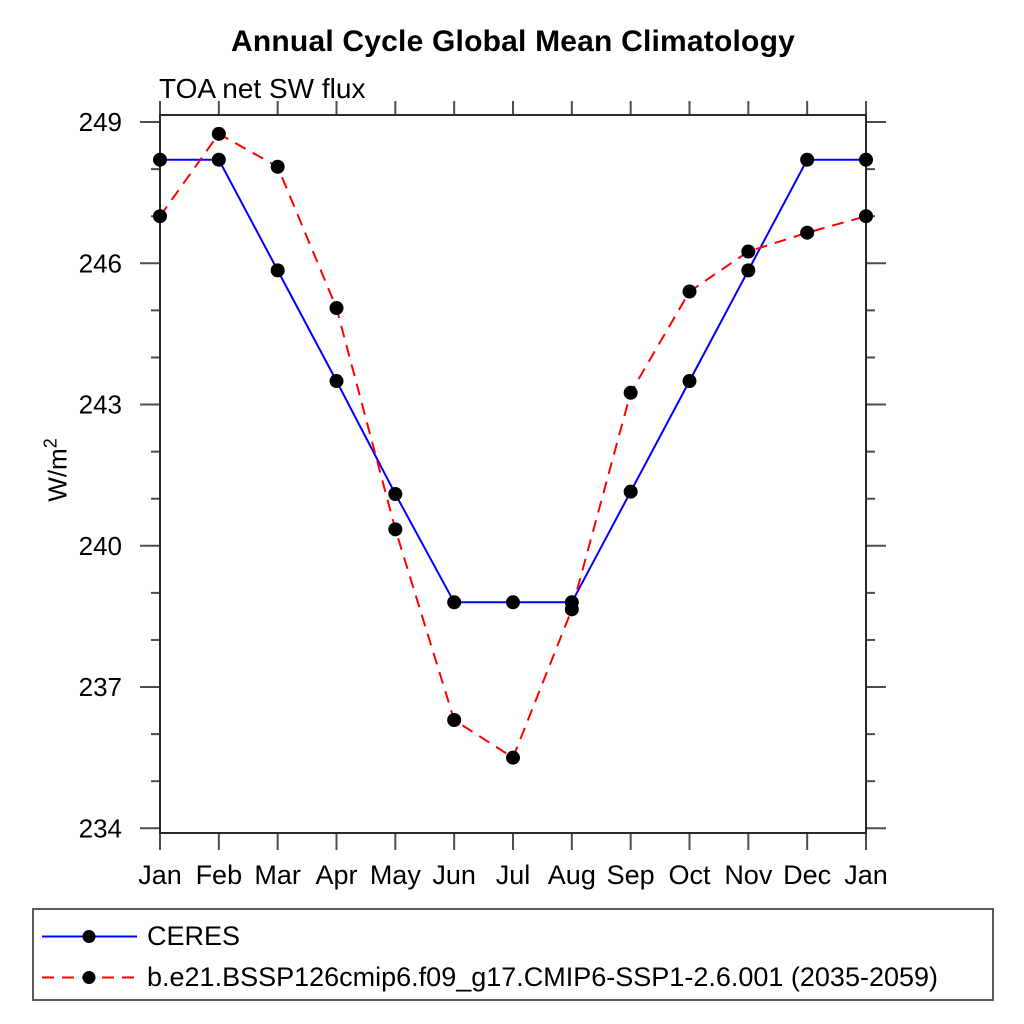 The width and height of the screenshot is (1024, 1024). Describe the element at coordinates (572, 875) in the screenshot. I see `x-axis-tick-label: Aug` at that location.